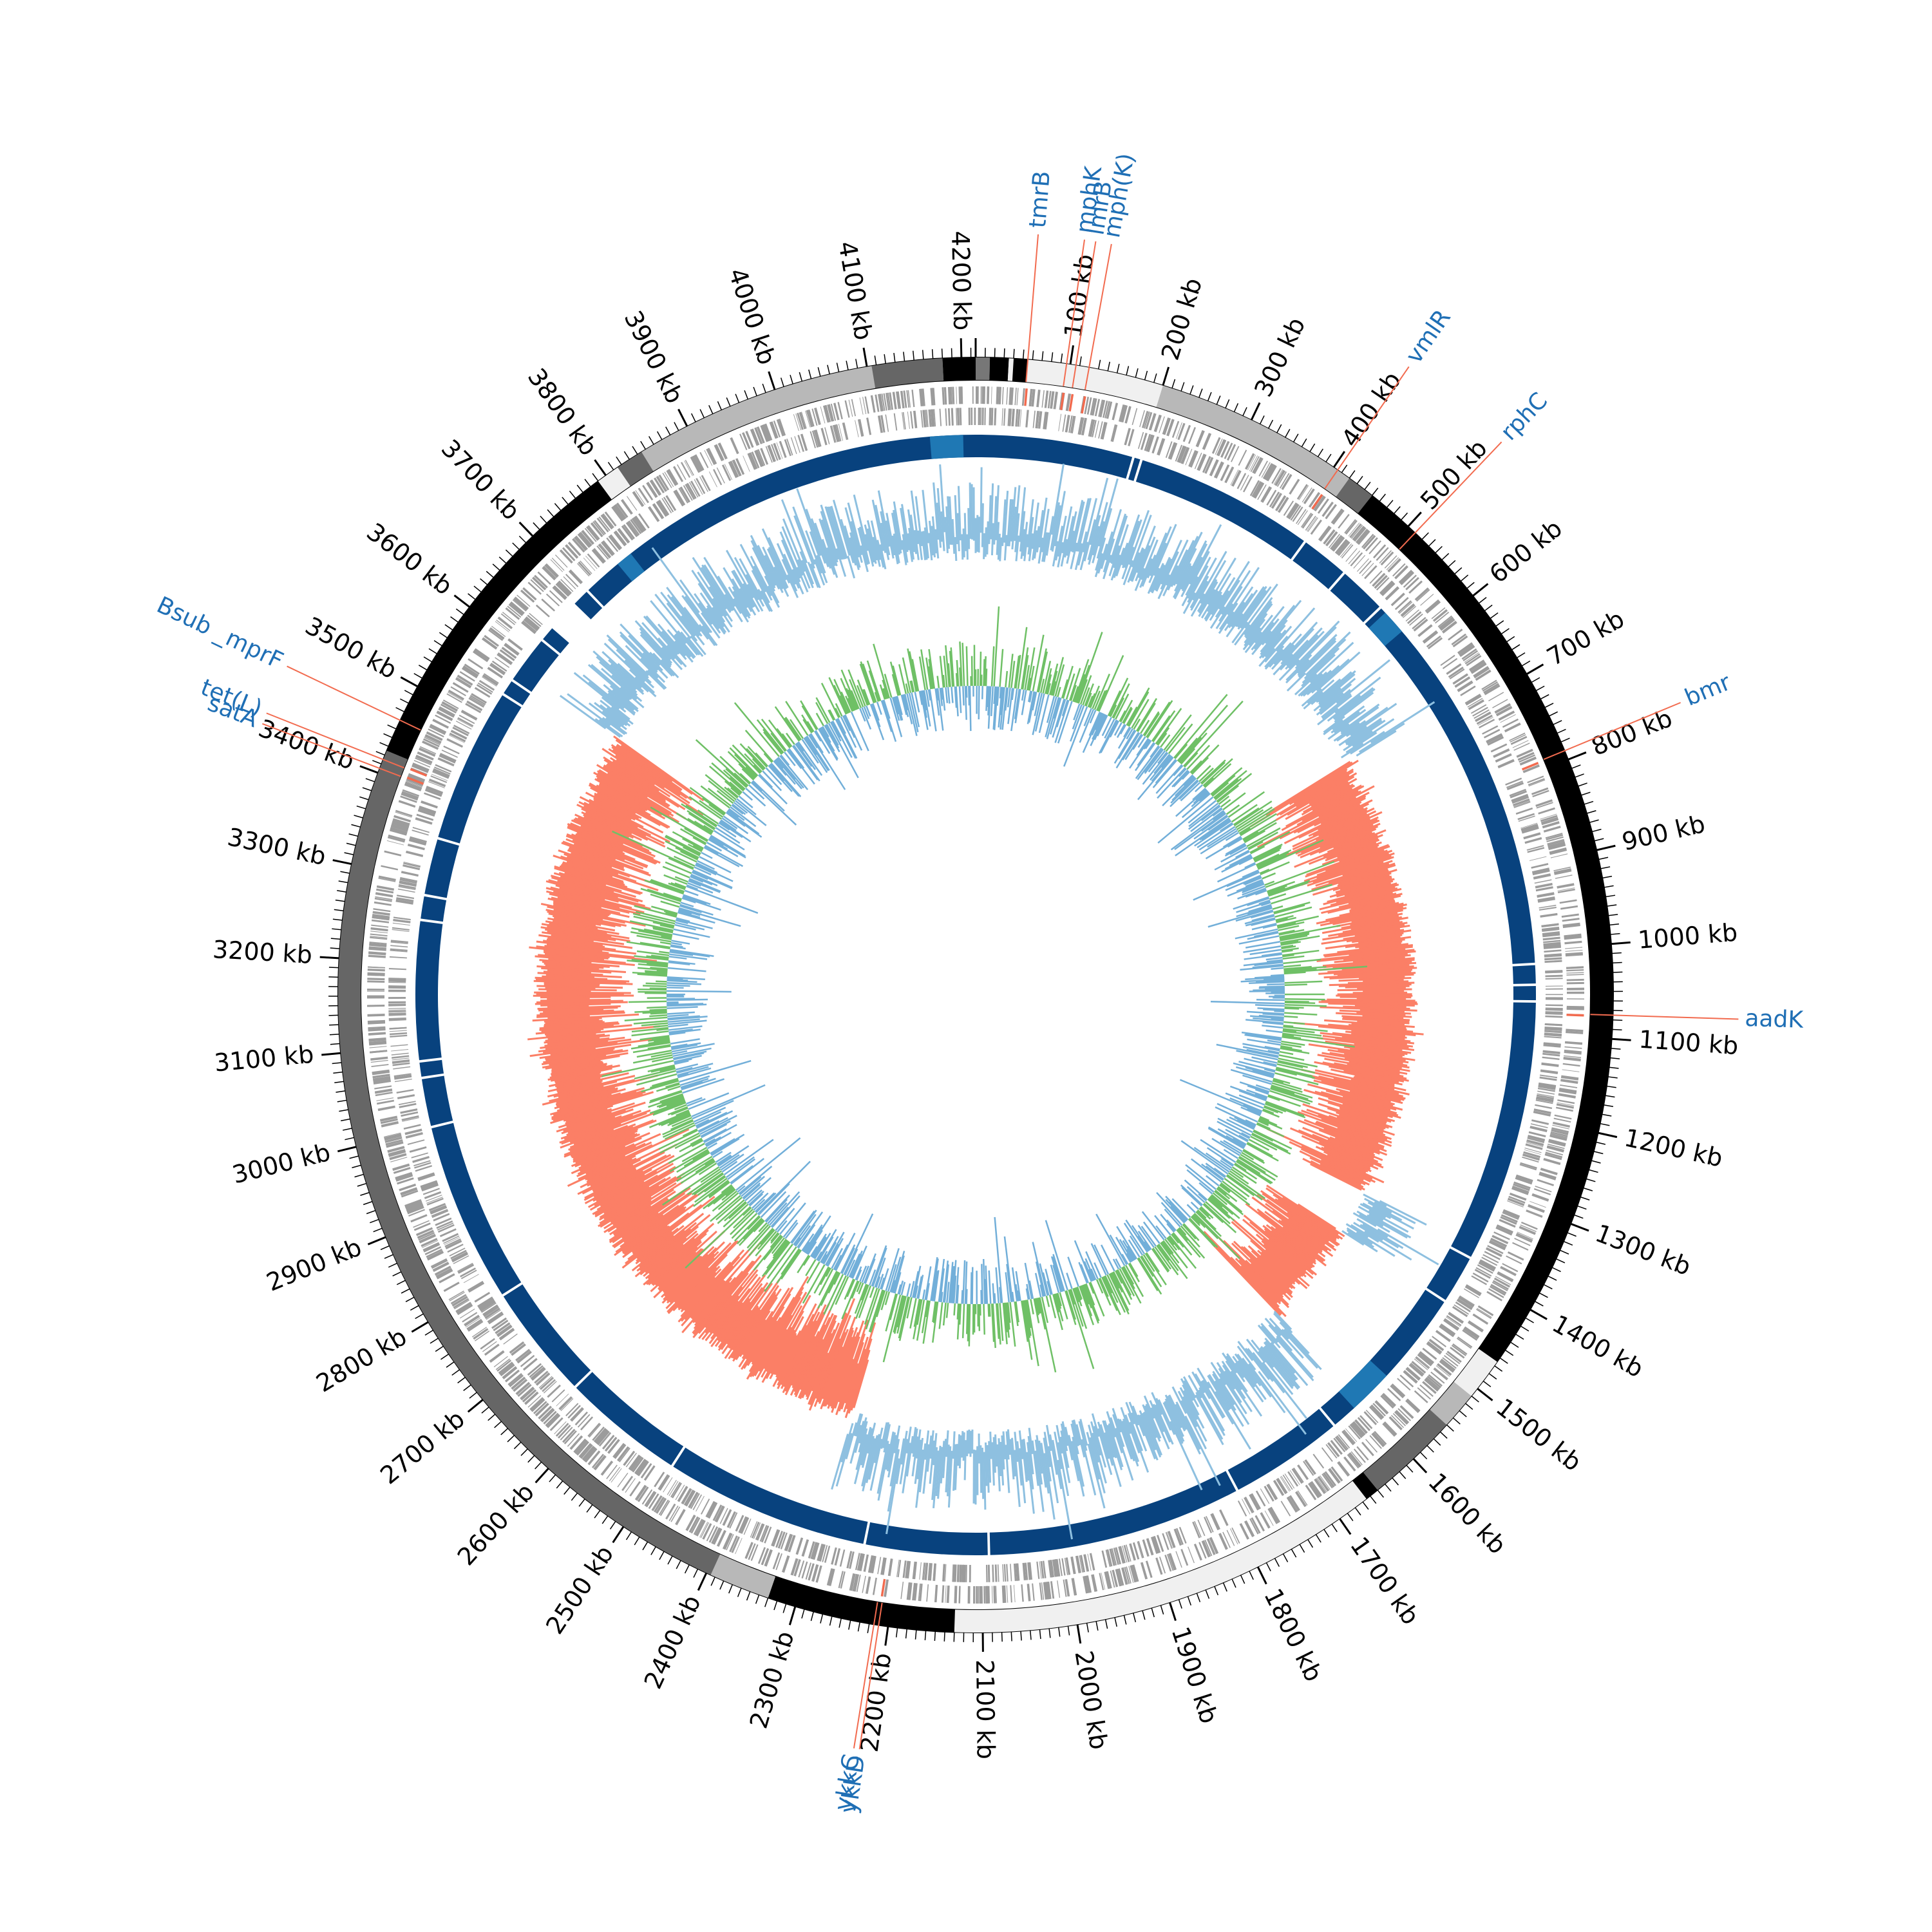  What do you see at coordinates (1525, 551) in the screenshot?
I see `tick-label: 600 kb` at bounding box center [1525, 551].